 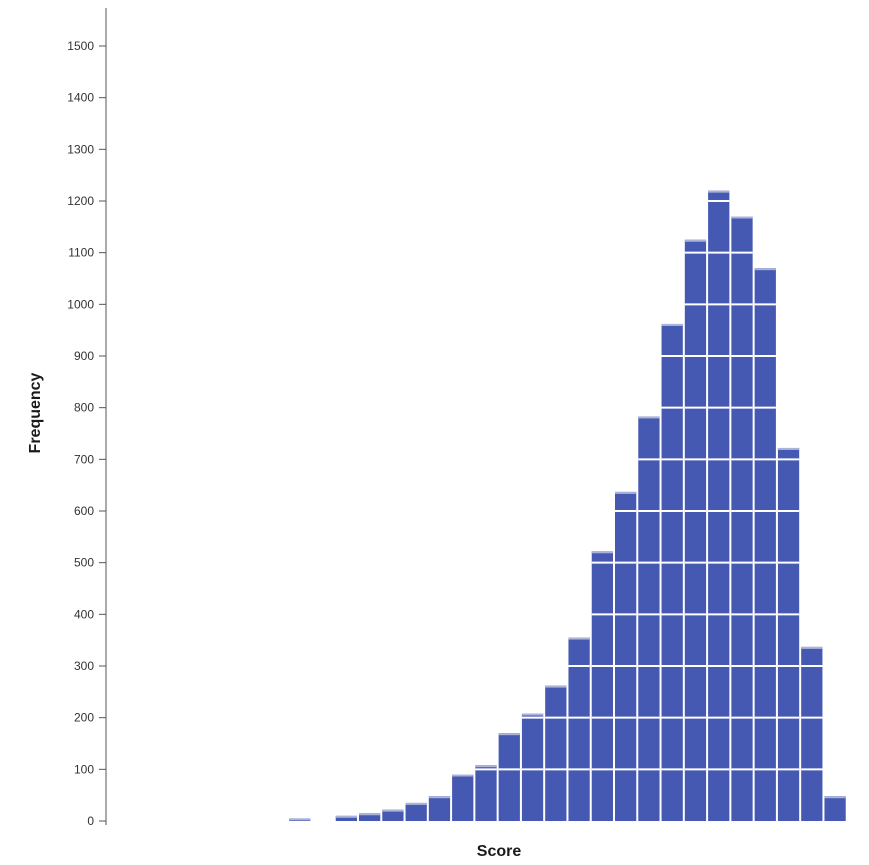 What do you see at coordinates (35, 412) in the screenshot?
I see `y-axis-title: Frequency` at bounding box center [35, 412].